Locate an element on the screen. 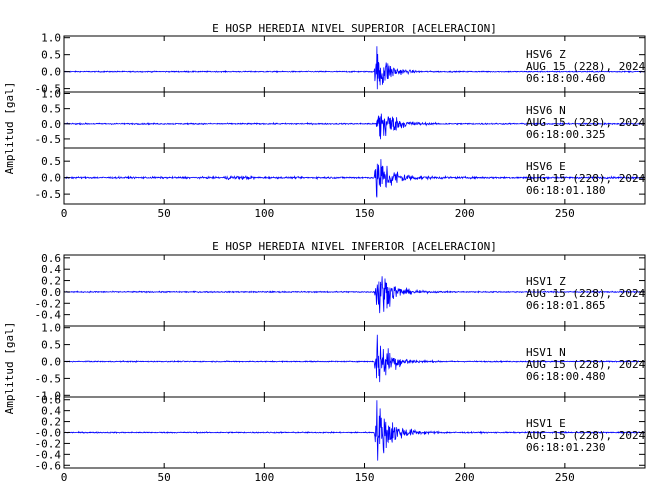  trace-time-label: 06:18:00.480 is located at coordinates (565, 376).